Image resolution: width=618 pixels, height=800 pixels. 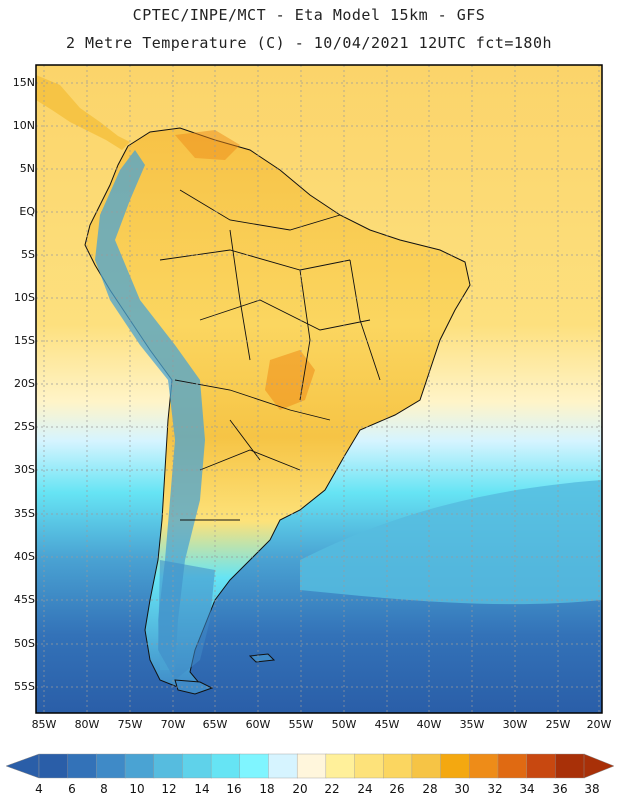 I want to click on lat-label: 45S, so click(x=24, y=599).